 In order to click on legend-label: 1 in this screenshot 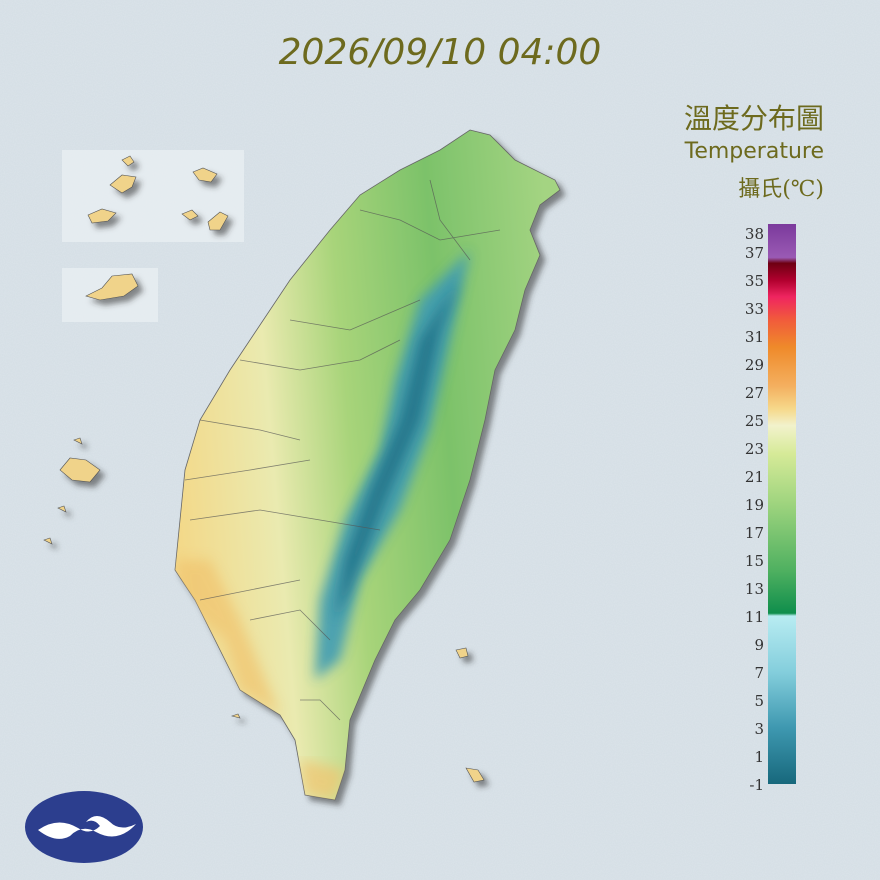, I will do `click(759, 757)`.